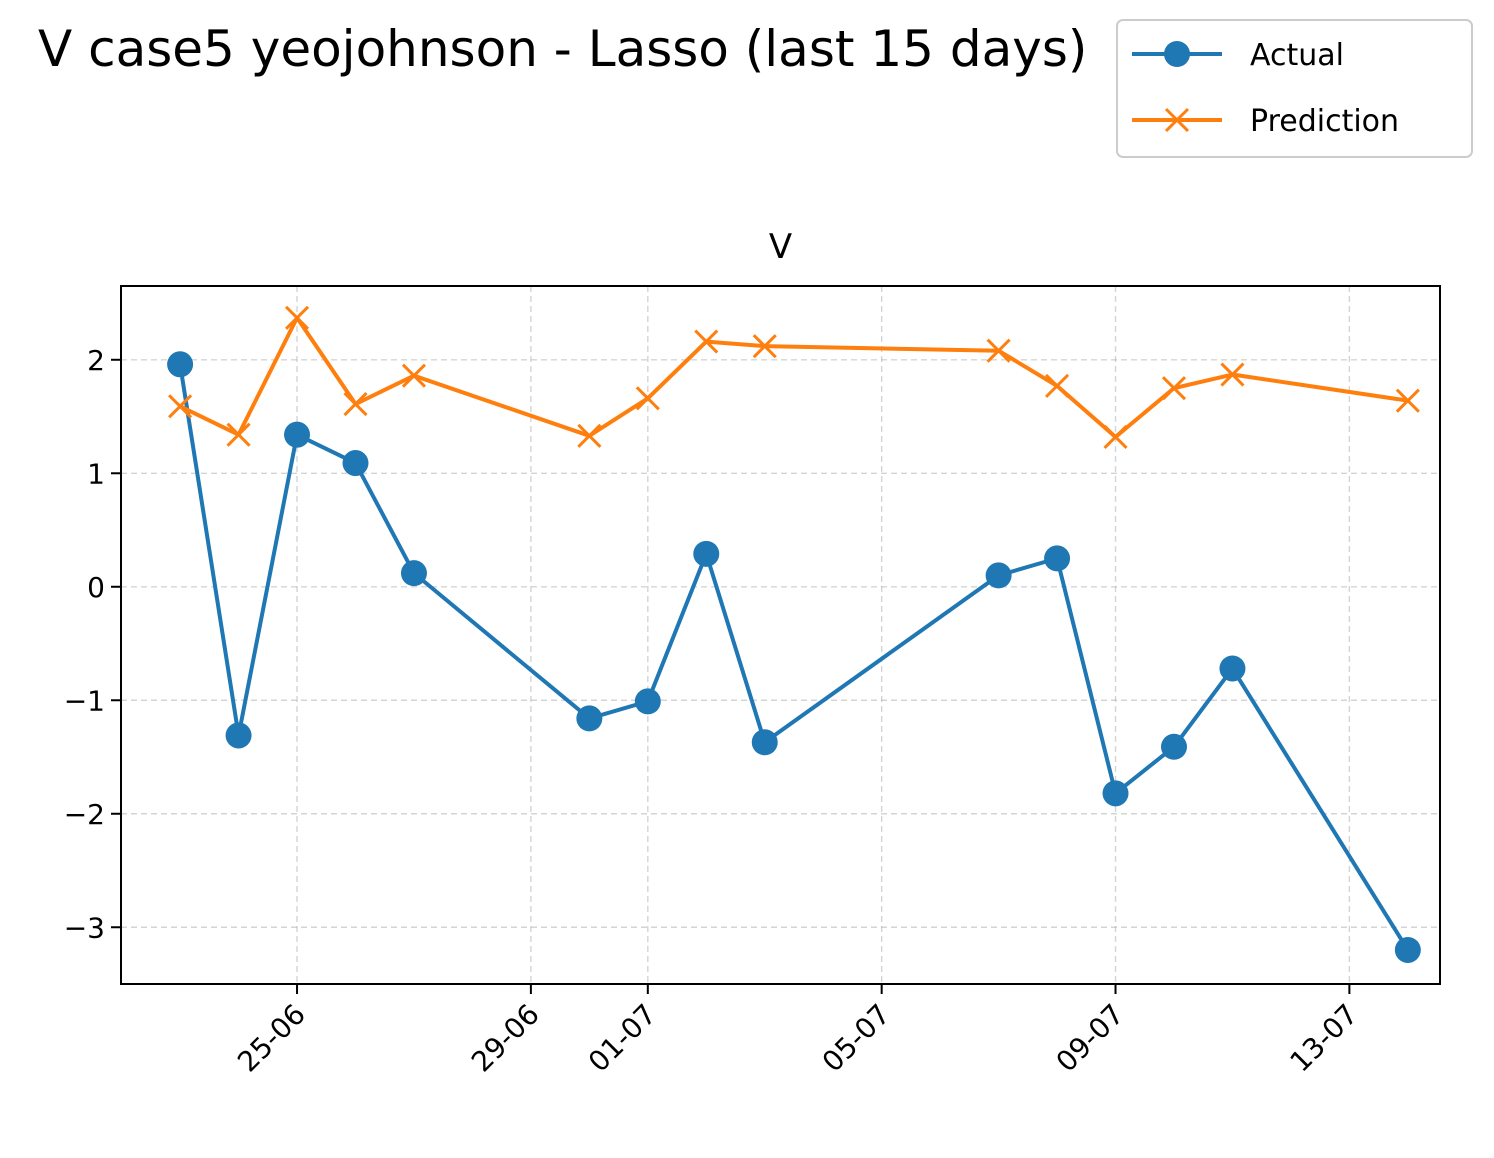 The width and height of the screenshot is (1494, 1158). What do you see at coordinates (1294, 88) in the screenshot?
I see `legend: Actual Prediction` at bounding box center [1294, 88].